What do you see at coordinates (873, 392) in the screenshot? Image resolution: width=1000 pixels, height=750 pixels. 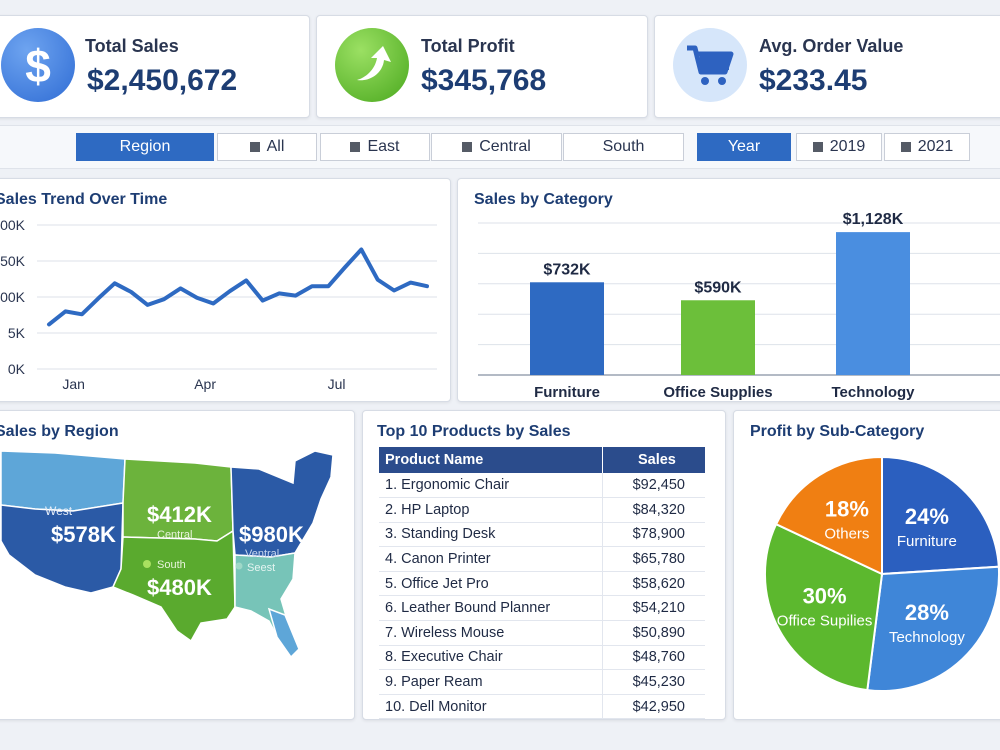 I see `category-label: Technology` at bounding box center [873, 392].